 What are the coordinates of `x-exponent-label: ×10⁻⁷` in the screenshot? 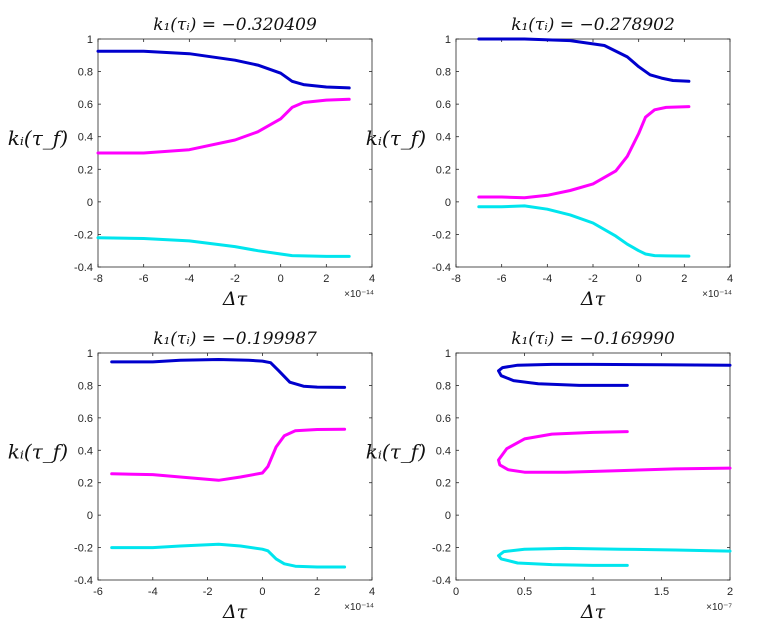 It's located at (719, 607).